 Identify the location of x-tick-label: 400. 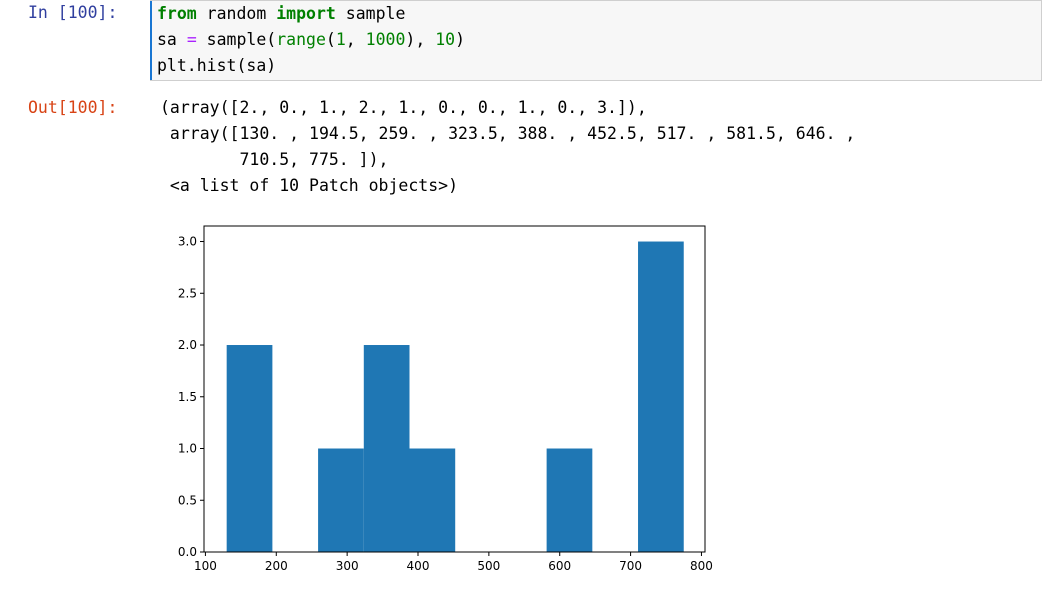
(418, 566).